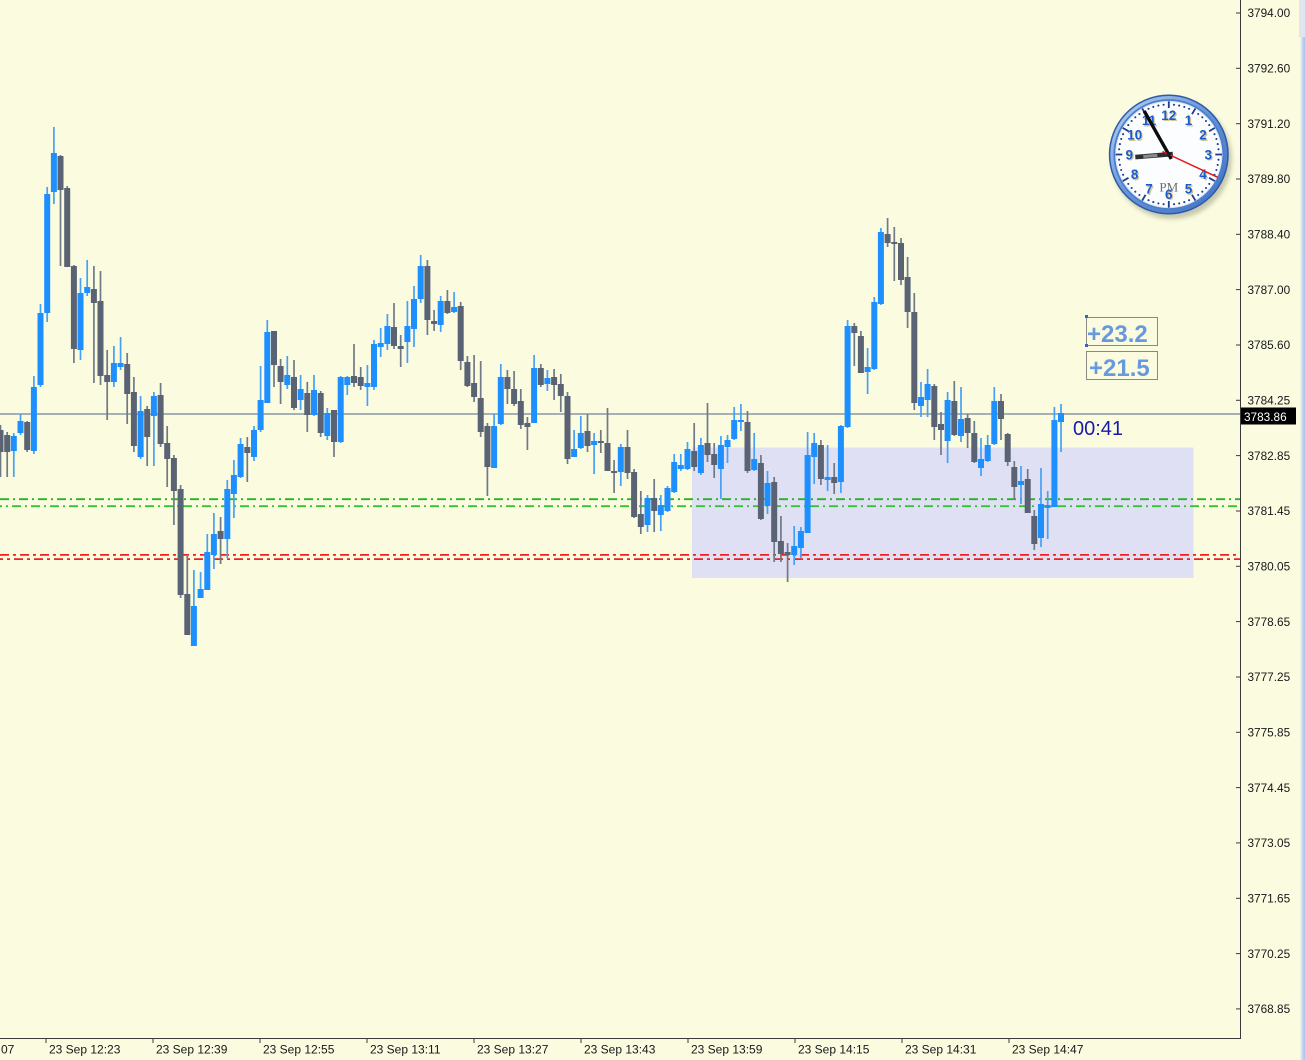 The image size is (1305, 1060). Describe the element at coordinates (299, 1050) in the screenshot. I see `svg-text: 23 Sep 12:55` at that location.